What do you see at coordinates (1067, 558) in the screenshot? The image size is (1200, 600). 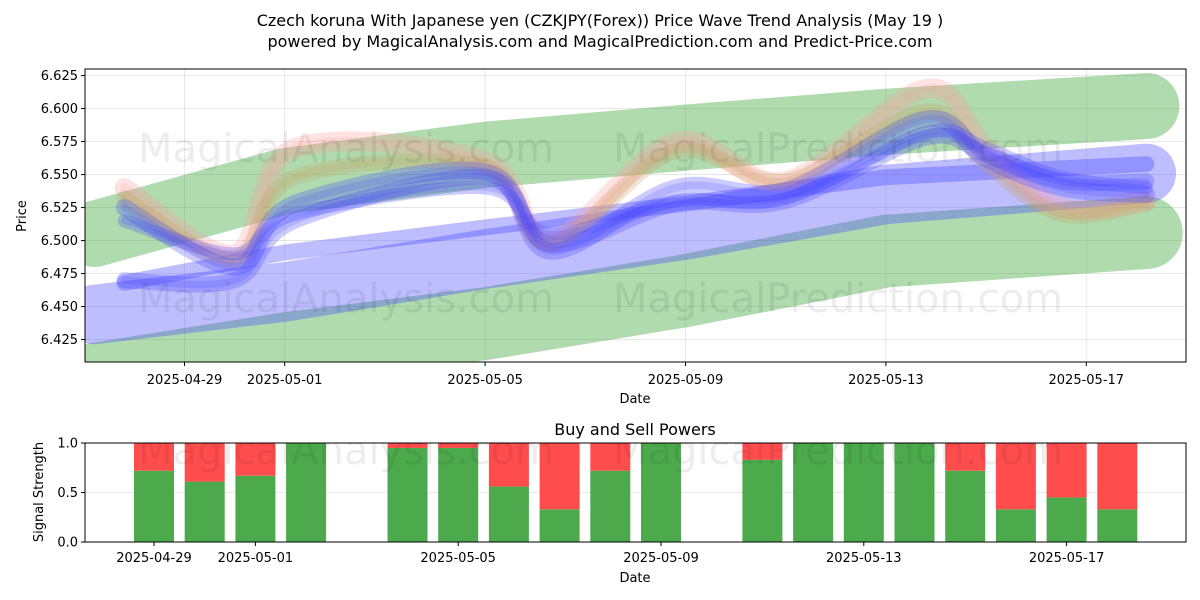 I see `powers-x-tick-label: 2025-05-17` at bounding box center [1067, 558].